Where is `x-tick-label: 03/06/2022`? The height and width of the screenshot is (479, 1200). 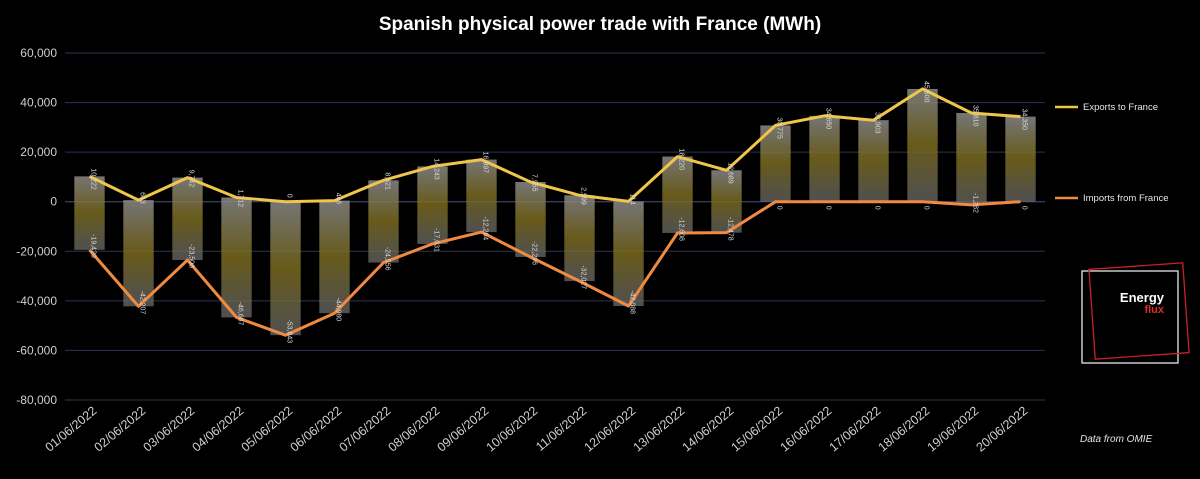
x-tick-label: 03/06/2022 is located at coordinates (169, 429).